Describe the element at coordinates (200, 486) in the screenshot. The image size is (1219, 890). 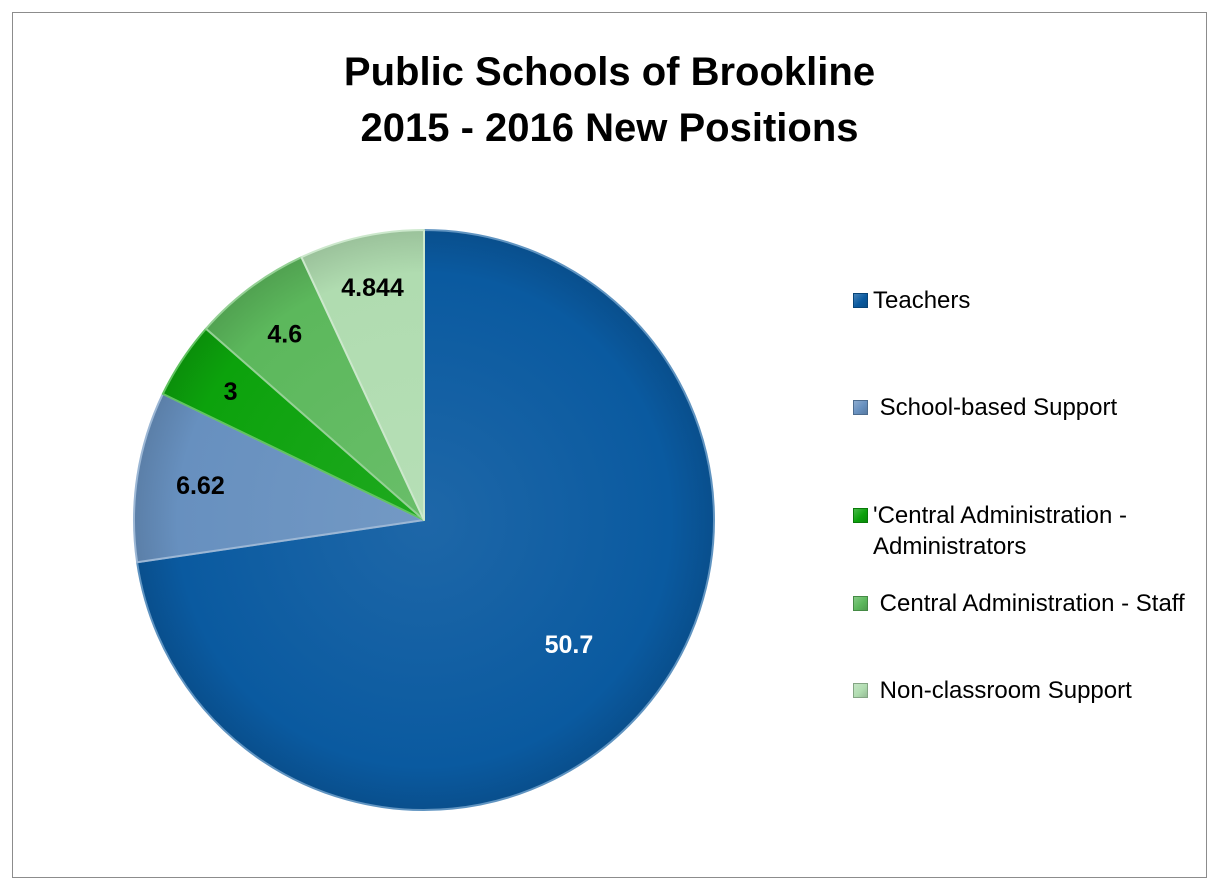
I see `data-label-school-based-support: 6.62` at that location.